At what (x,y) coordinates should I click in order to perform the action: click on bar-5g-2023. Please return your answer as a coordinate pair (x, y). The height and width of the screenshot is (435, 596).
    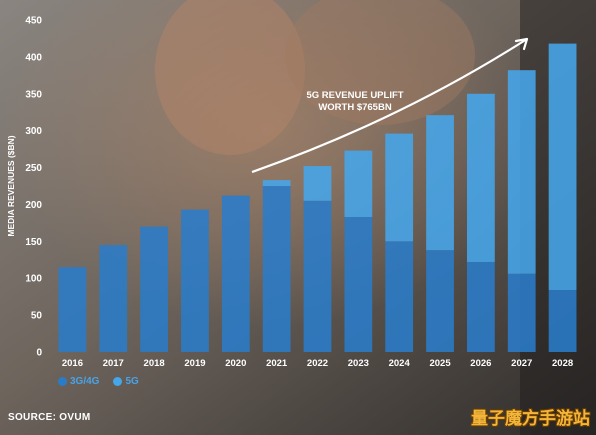
    Looking at the image, I should click on (358, 183).